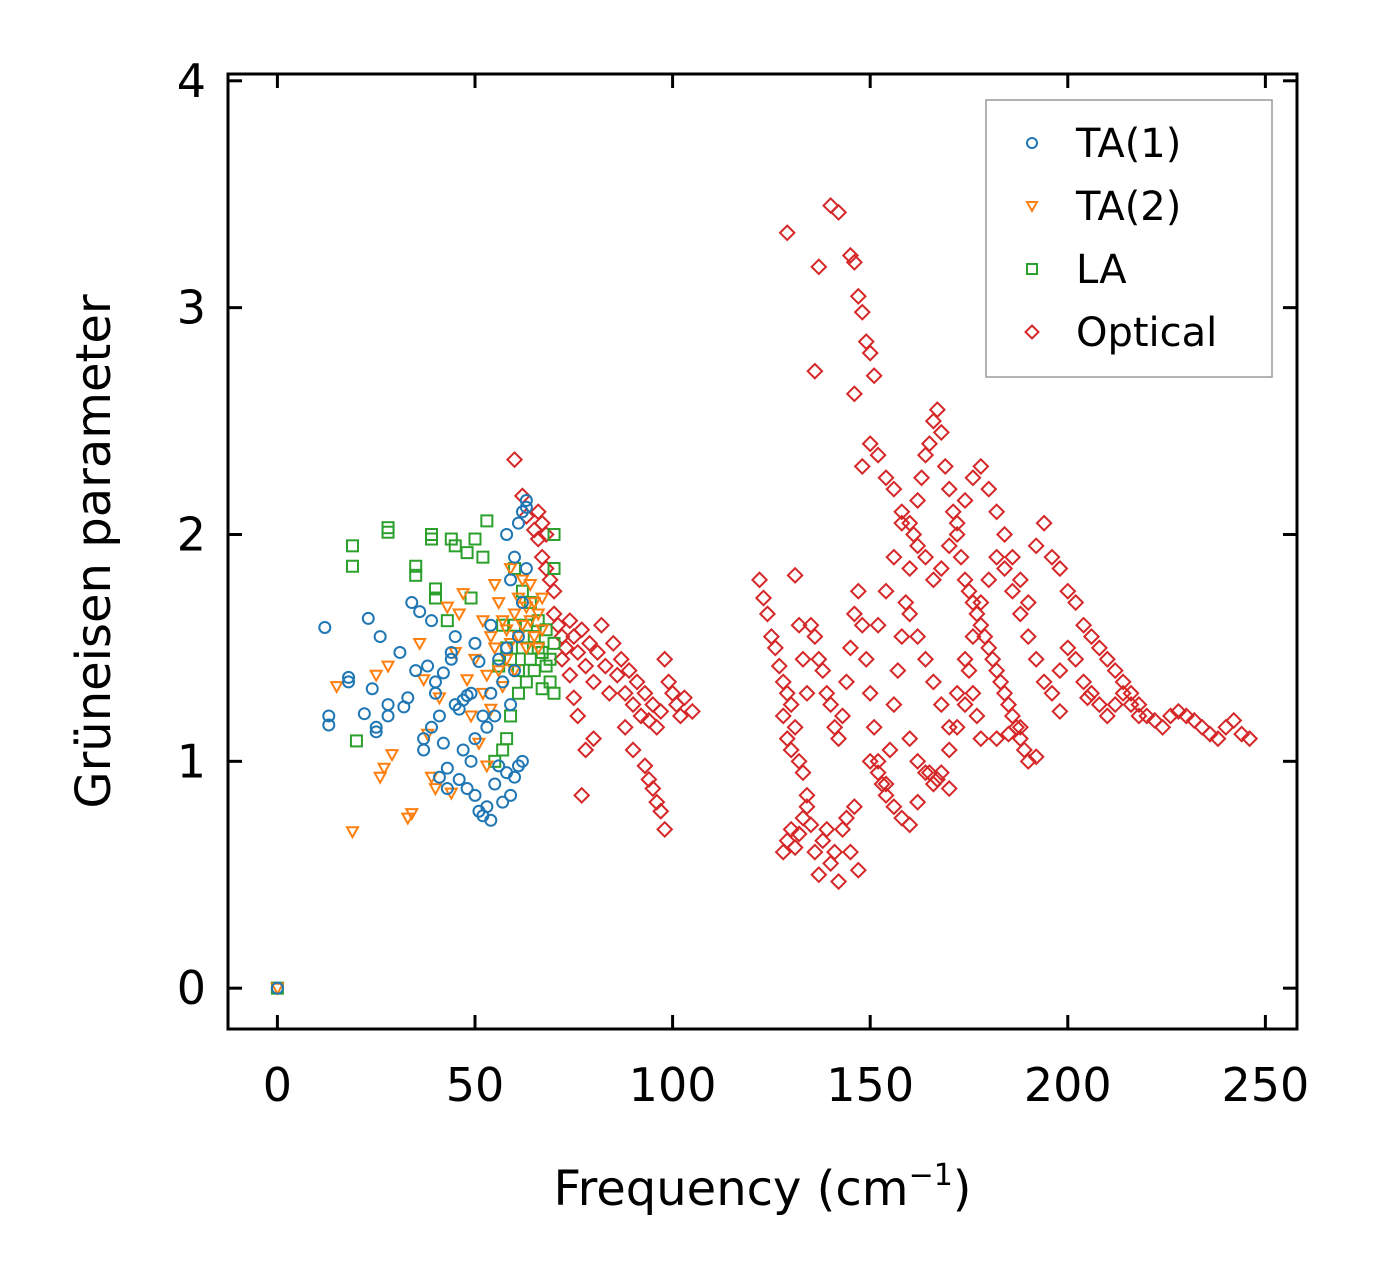 Image resolution: width=1383 pixels, height=1279 pixels. Describe the element at coordinates (730, 1189) in the screenshot. I see `x-axis-label-text: Frequency (cm` at that location.